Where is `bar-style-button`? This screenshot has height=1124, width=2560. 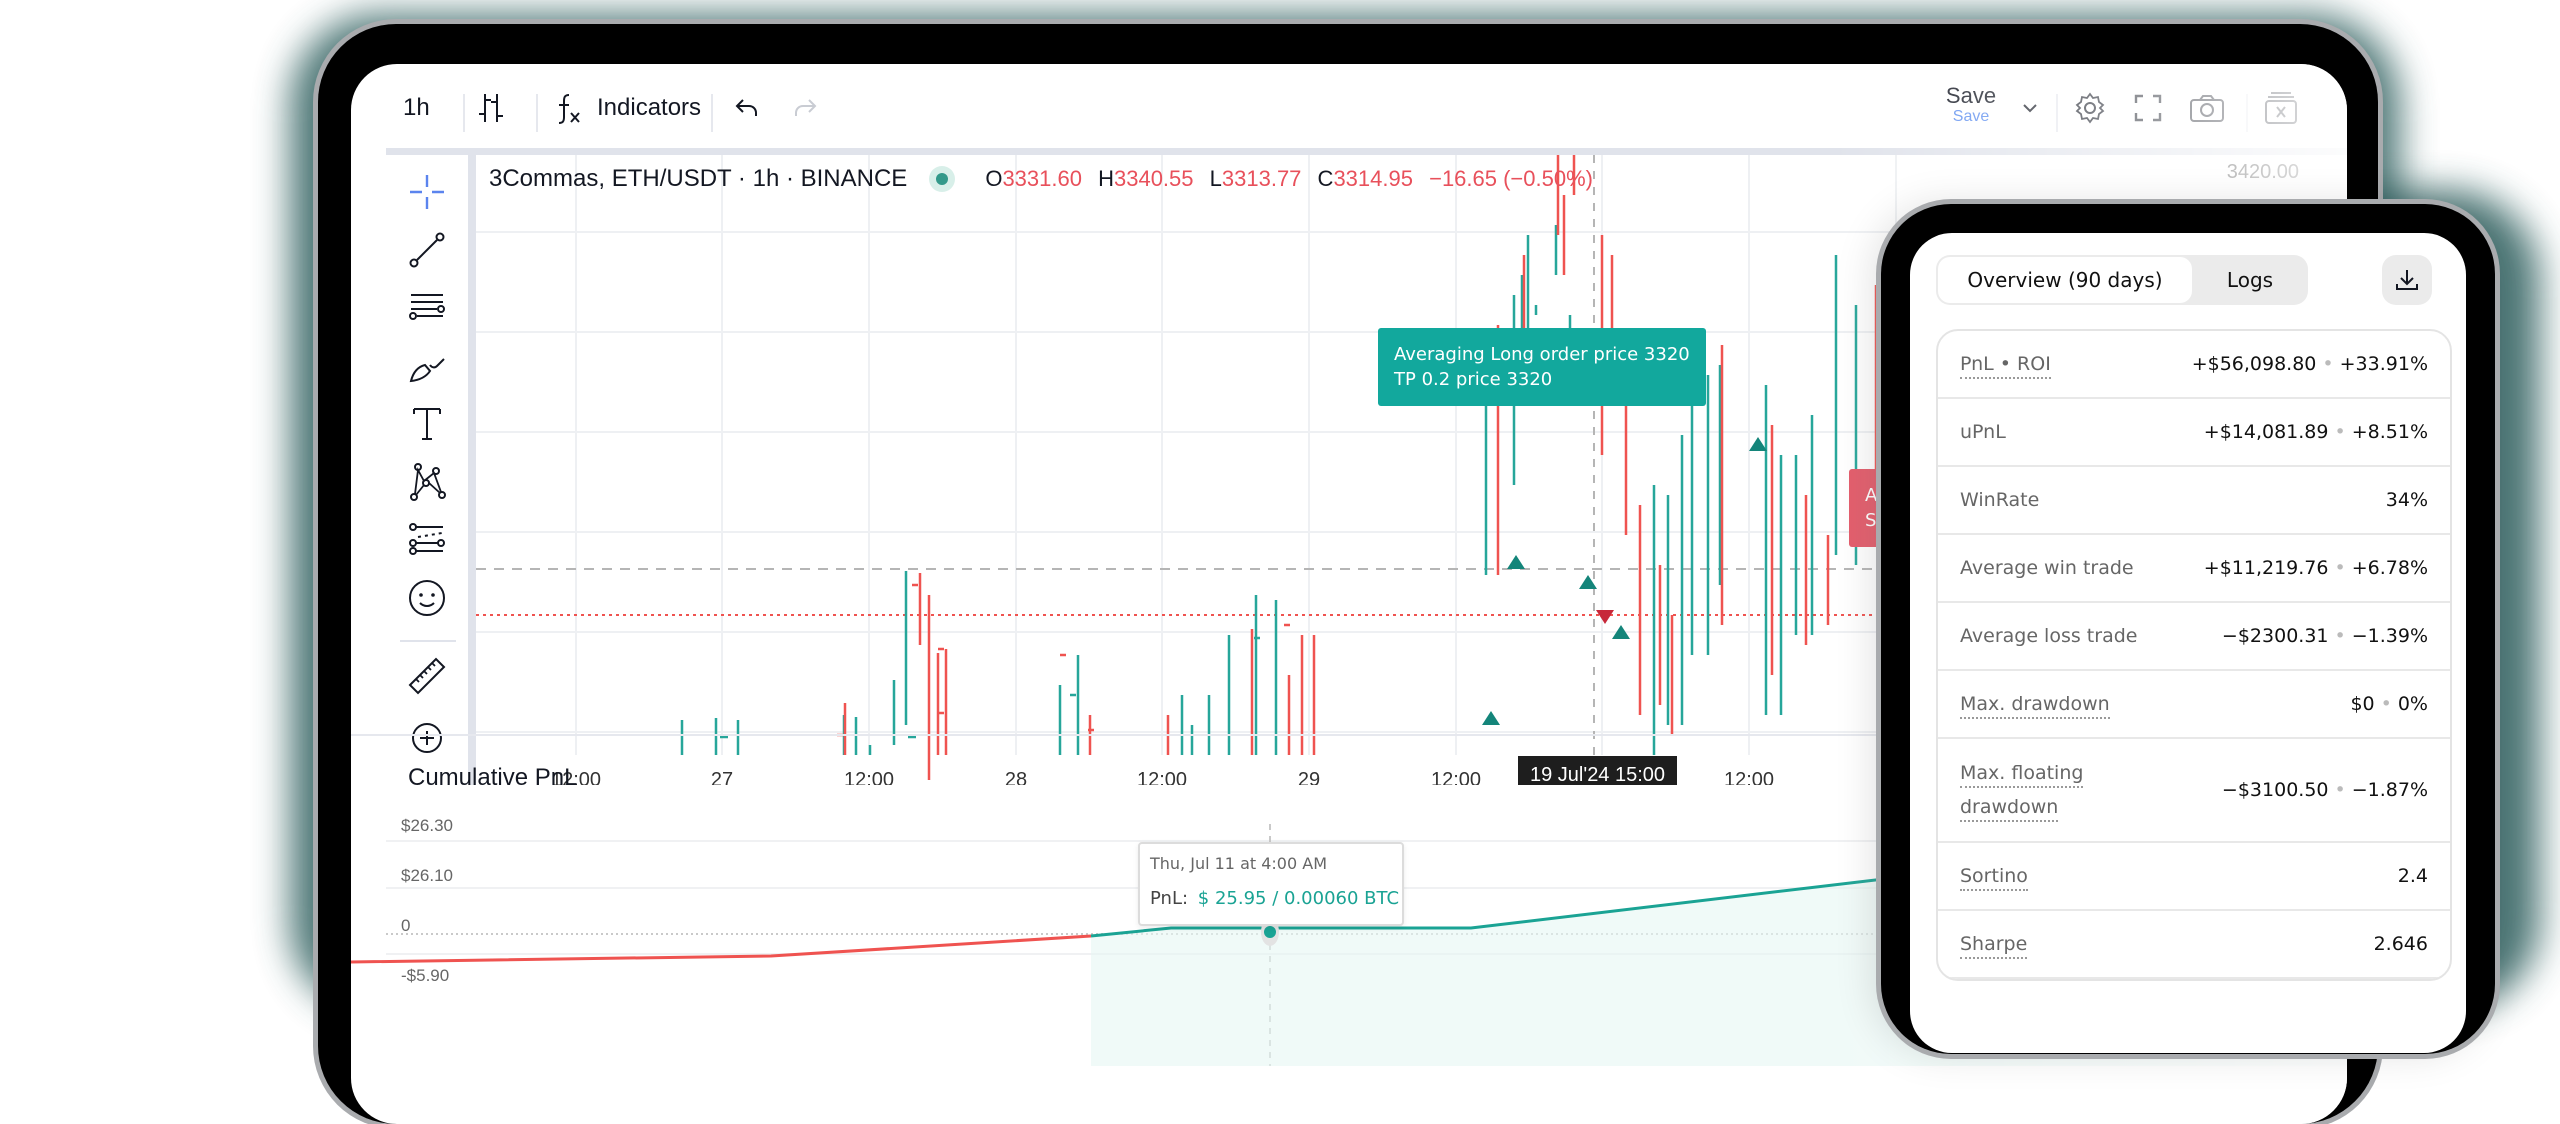
bar-style-button is located at coordinates (492, 108).